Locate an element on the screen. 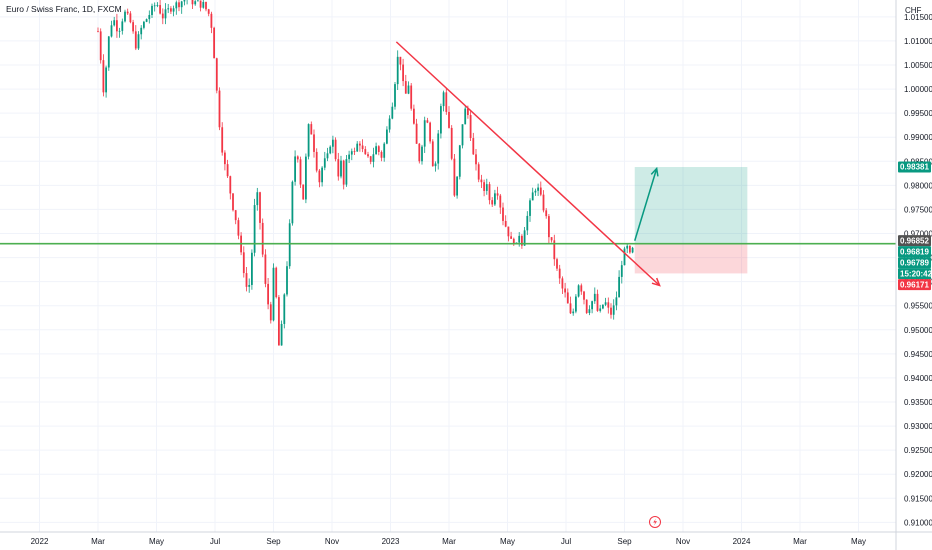  flash-icon is located at coordinates (655, 522).